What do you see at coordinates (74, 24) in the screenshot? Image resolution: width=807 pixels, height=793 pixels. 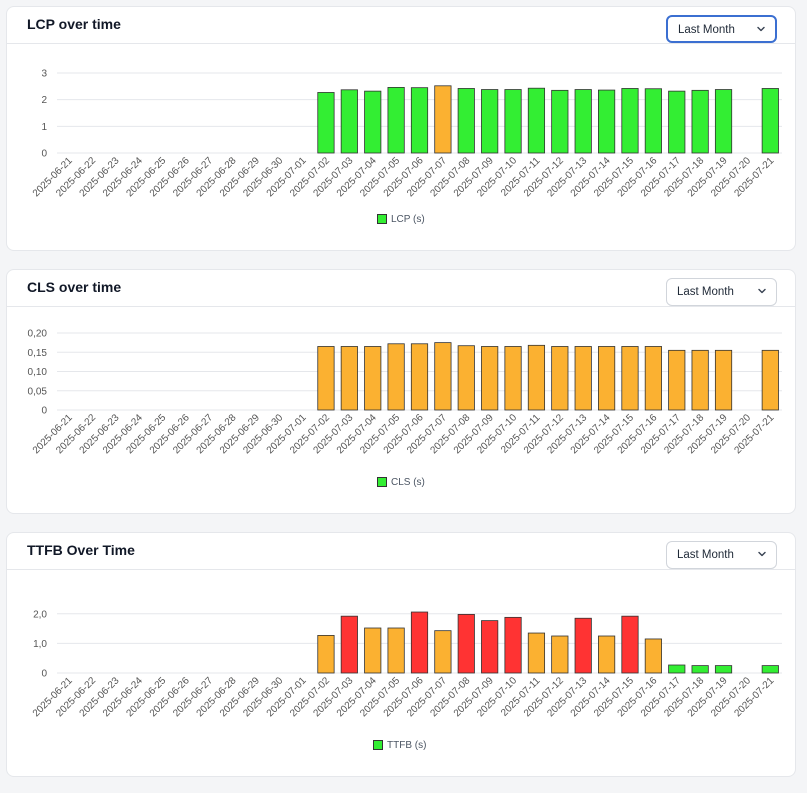 I see `card-title: LCP over time` at bounding box center [74, 24].